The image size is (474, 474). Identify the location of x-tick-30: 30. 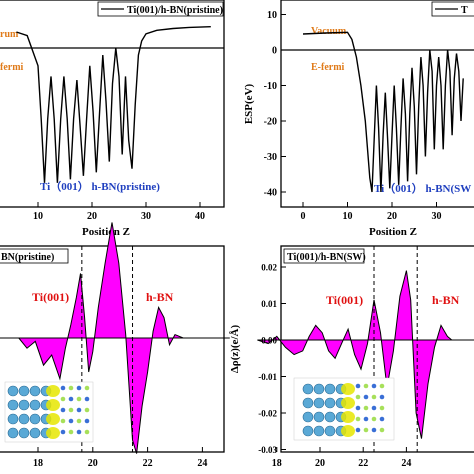
(146, 212).